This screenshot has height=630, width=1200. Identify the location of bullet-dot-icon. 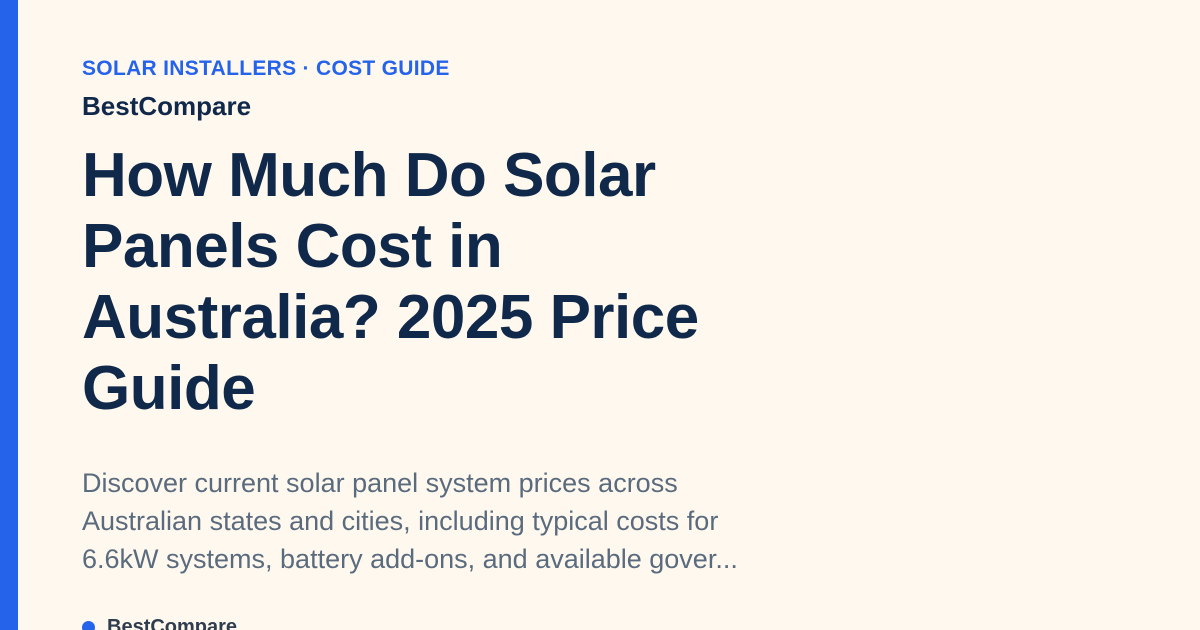
(88, 625).